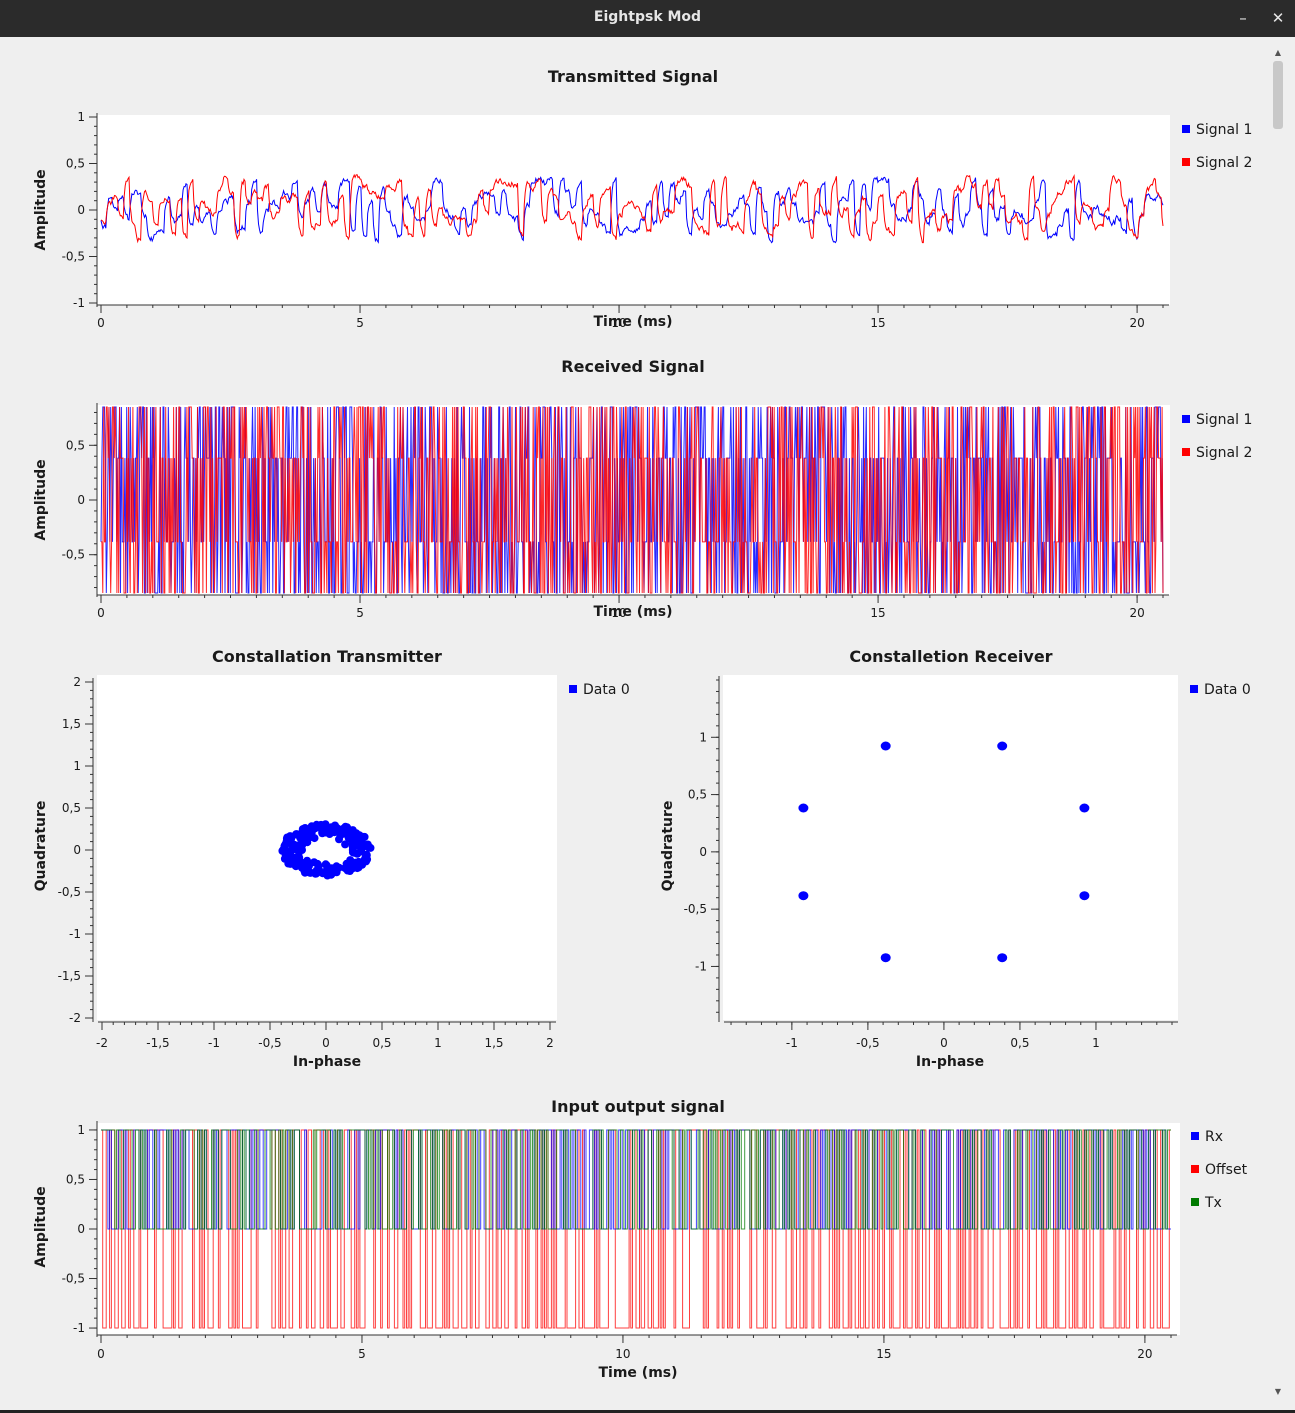  I want to click on chart-title: Input output signal, so click(638, 1106).